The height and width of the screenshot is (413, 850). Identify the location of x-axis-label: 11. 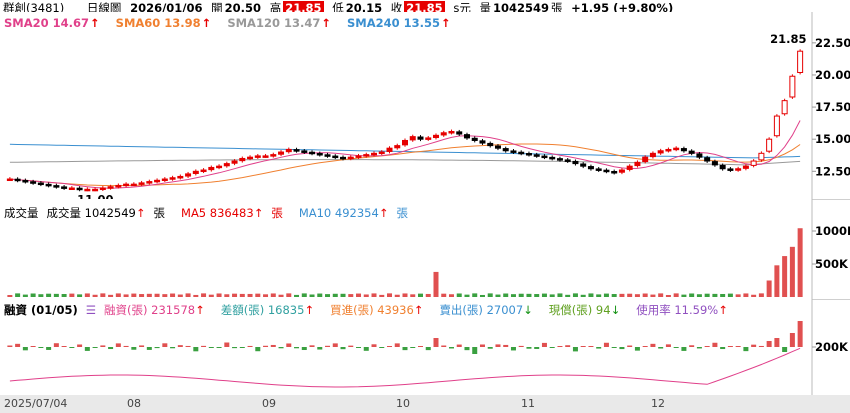
(528, 403).